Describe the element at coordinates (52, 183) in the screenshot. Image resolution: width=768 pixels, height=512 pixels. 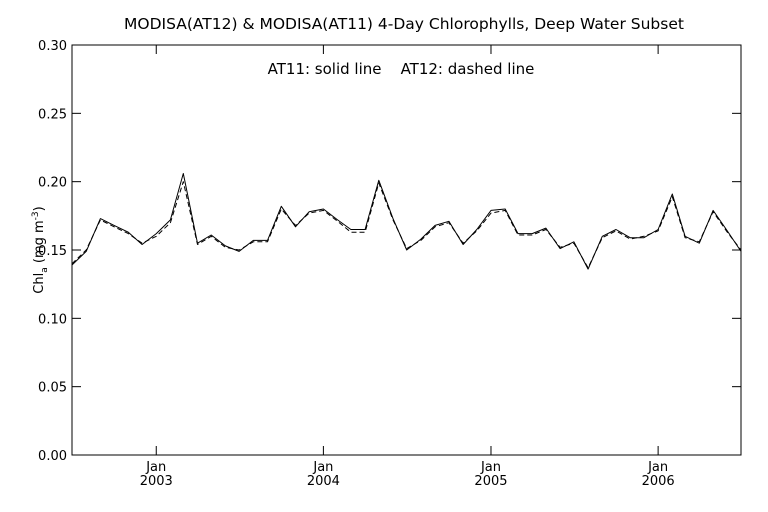
I see `y-tick-label: 0.20` at that location.